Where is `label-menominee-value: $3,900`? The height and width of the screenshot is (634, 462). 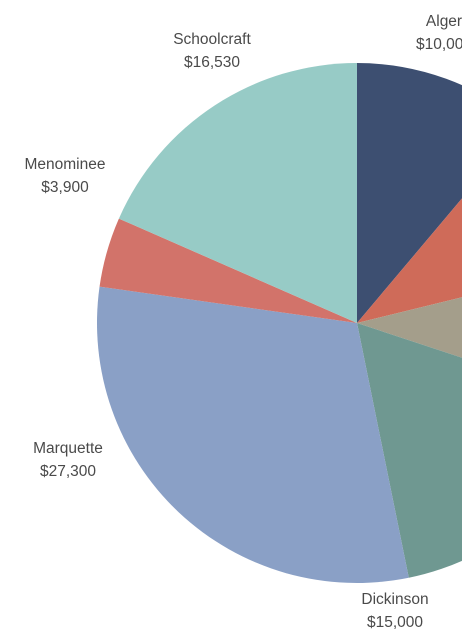 label-menominee-value: $3,900 is located at coordinates (65, 187).